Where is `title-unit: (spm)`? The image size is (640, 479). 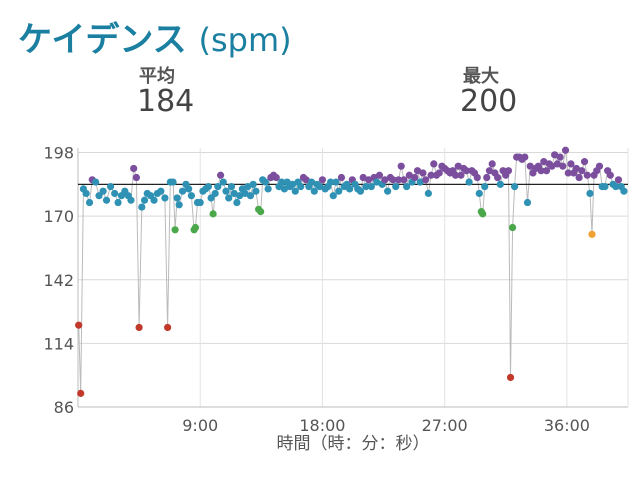
title-unit: (spm) is located at coordinates (245, 40).